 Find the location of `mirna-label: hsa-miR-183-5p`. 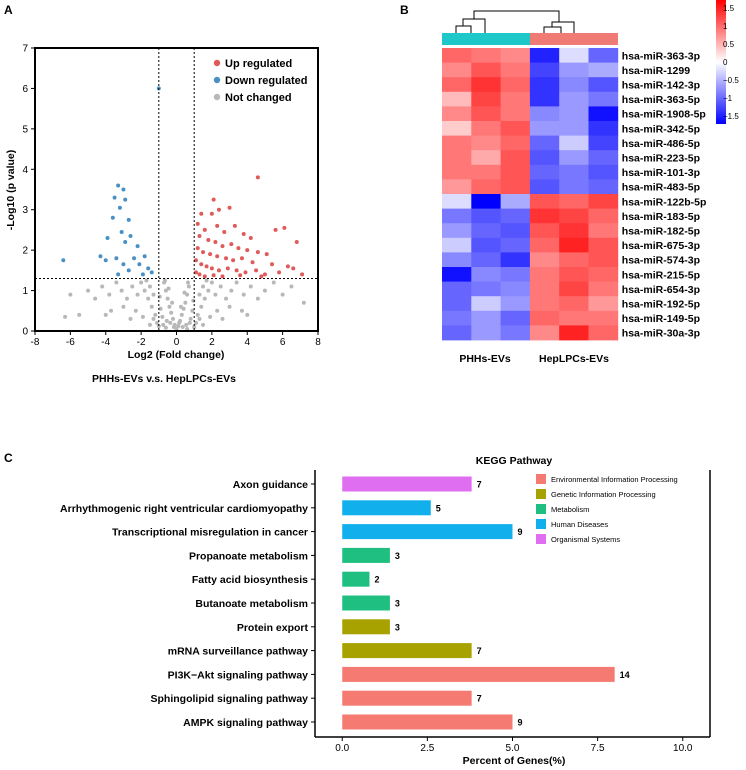

mirna-label: hsa-miR-183-5p is located at coordinates (661, 217).